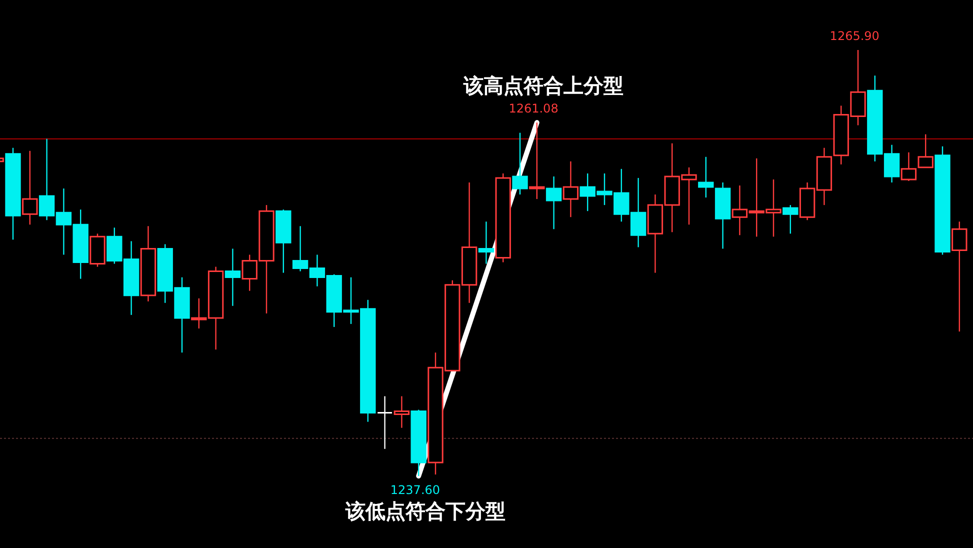  What do you see at coordinates (543, 86) in the screenshot?
I see `annotation: 该高点符合上分型` at bounding box center [543, 86].